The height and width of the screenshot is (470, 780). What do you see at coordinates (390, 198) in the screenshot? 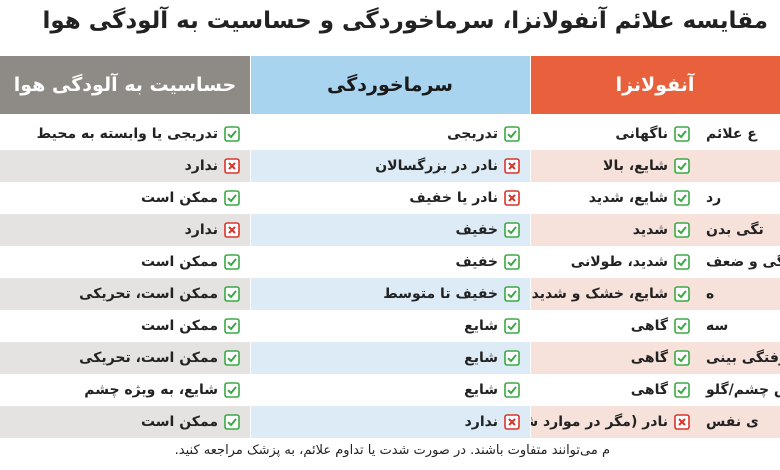
I see `table-cell: نادر یا خفیف` at bounding box center [390, 198].